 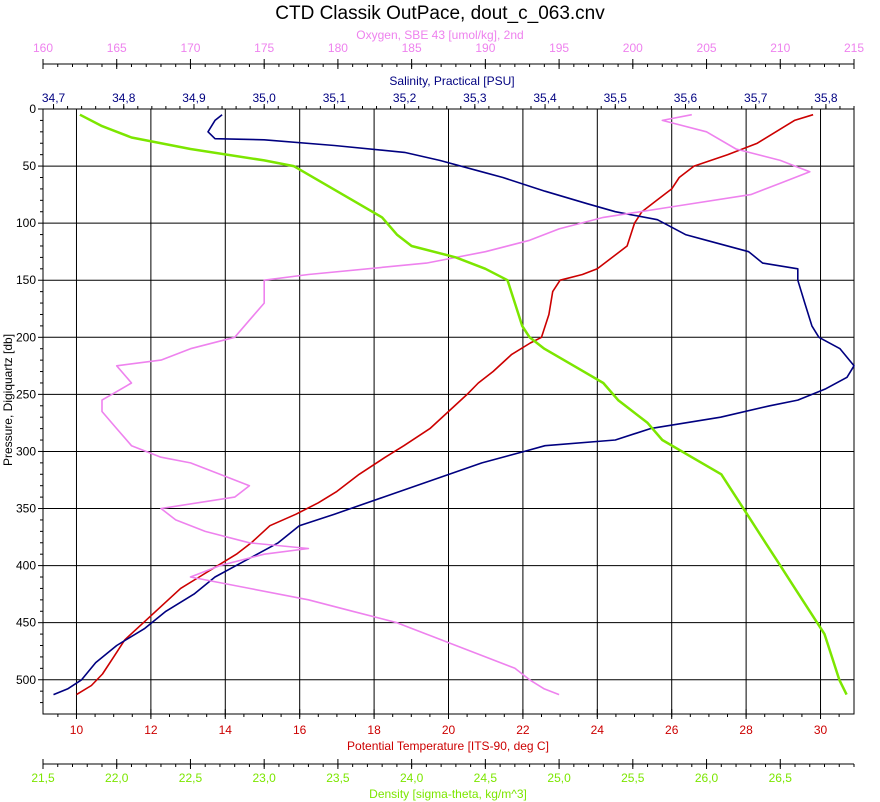 What do you see at coordinates (43, 48) in the screenshot?
I see `oxygen-tick-label: 160` at bounding box center [43, 48].